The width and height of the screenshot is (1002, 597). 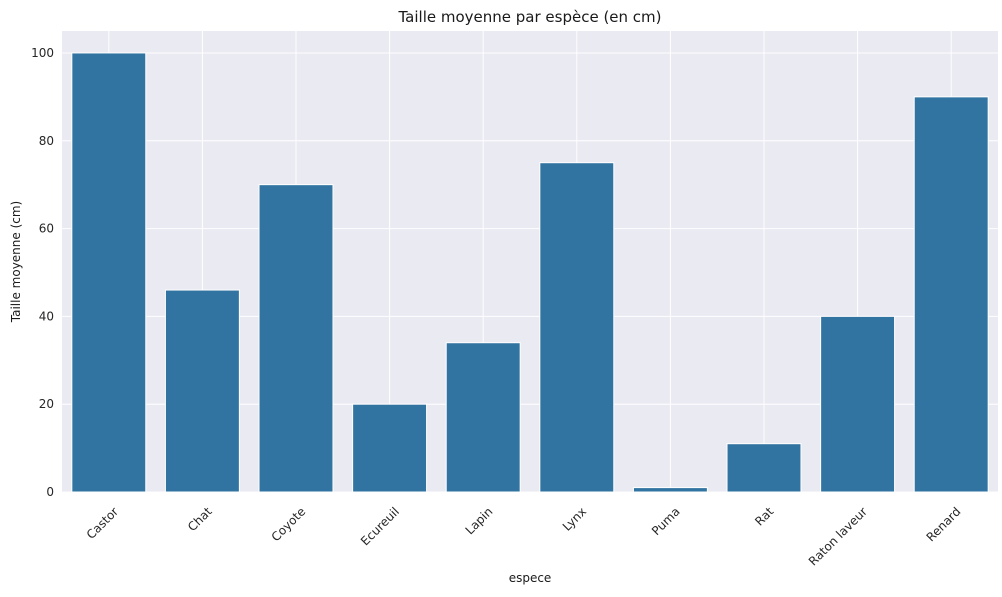 What do you see at coordinates (42, 53) in the screenshot?
I see `y-tick-label: 100` at bounding box center [42, 53].